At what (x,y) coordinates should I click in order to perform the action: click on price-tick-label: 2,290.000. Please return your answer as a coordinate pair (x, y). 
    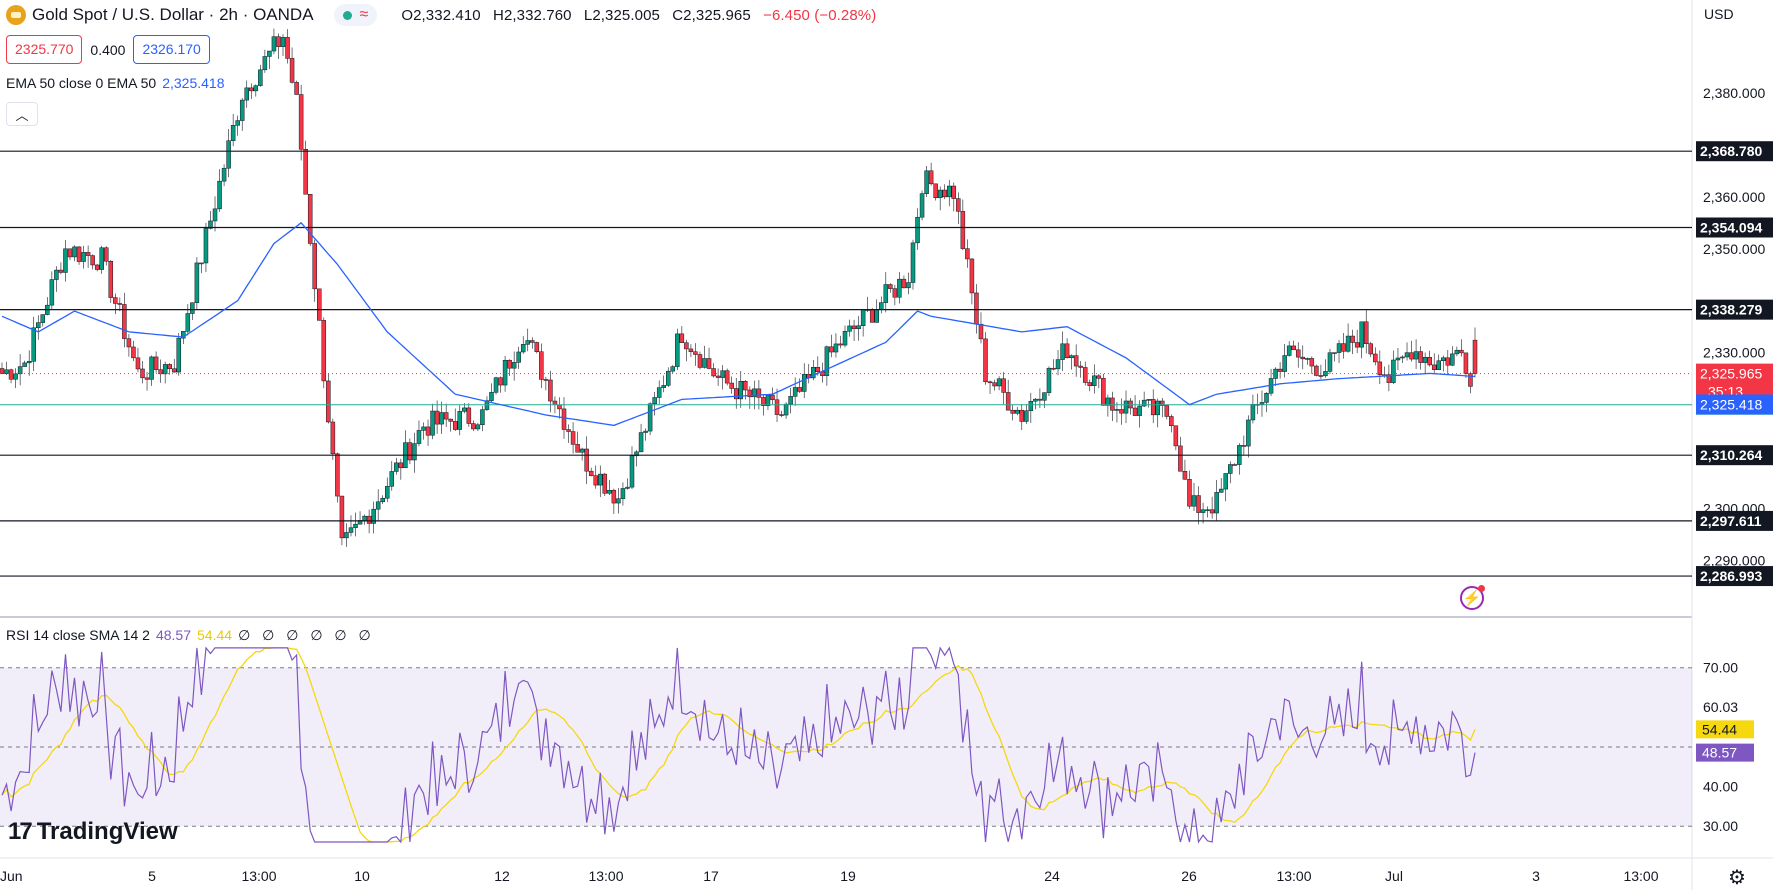
    Looking at the image, I should click on (1734, 560).